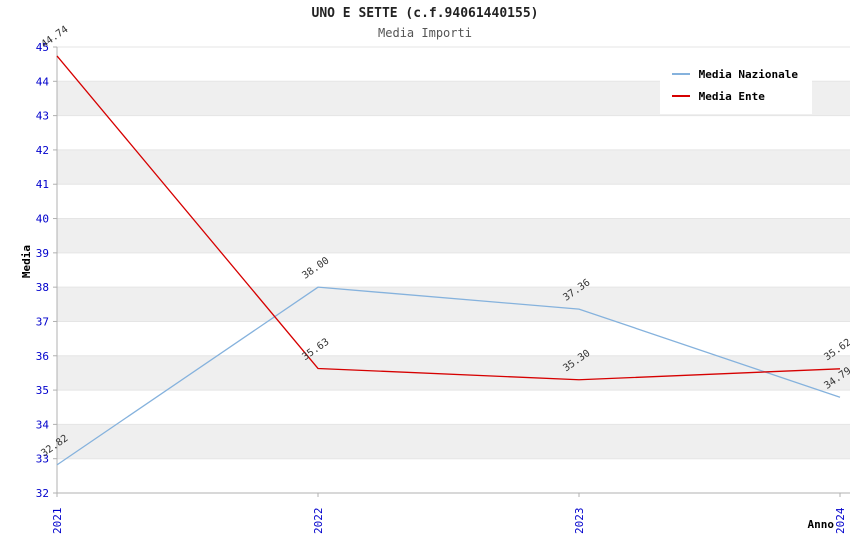 This screenshot has height=550, width=850. What do you see at coordinates (42, 116) in the screenshot?
I see `y-tick-label: 43` at bounding box center [42, 116].